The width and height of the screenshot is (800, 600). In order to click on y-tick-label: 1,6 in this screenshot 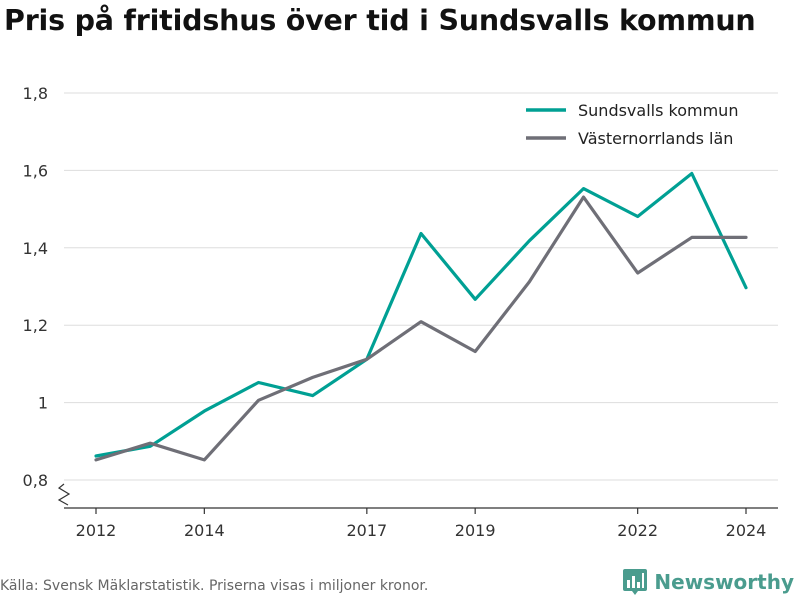, I will do `click(35, 170)`.